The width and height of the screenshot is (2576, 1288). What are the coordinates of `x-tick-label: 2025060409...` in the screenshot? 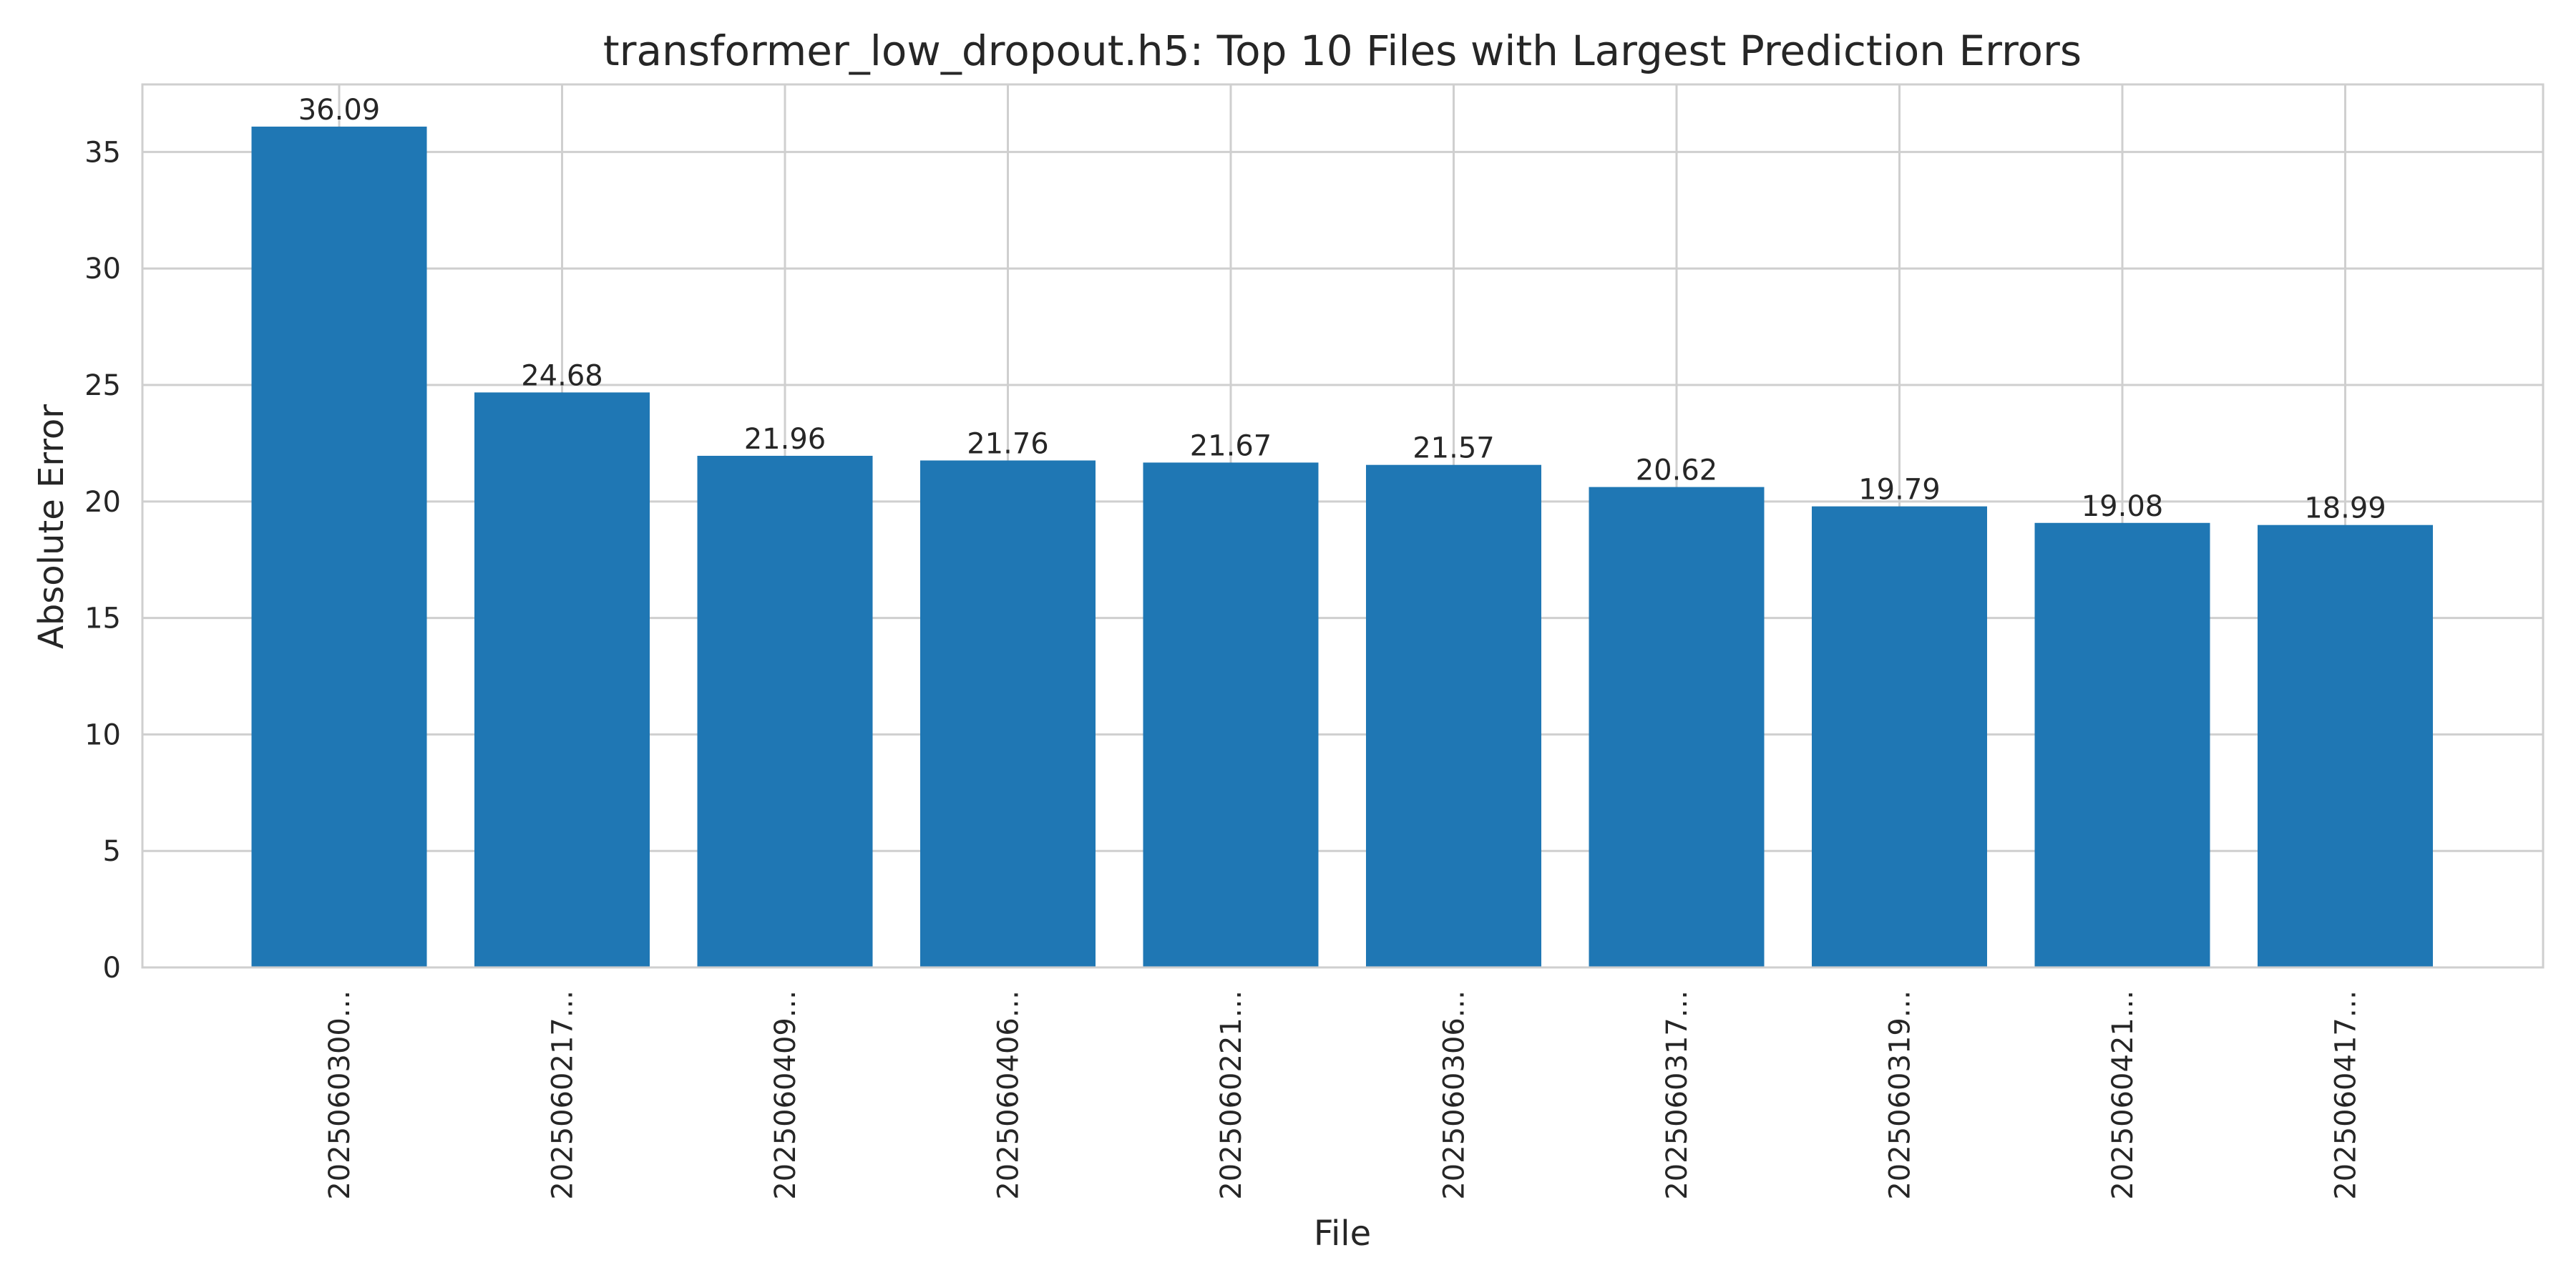 It's located at (785, 1095).